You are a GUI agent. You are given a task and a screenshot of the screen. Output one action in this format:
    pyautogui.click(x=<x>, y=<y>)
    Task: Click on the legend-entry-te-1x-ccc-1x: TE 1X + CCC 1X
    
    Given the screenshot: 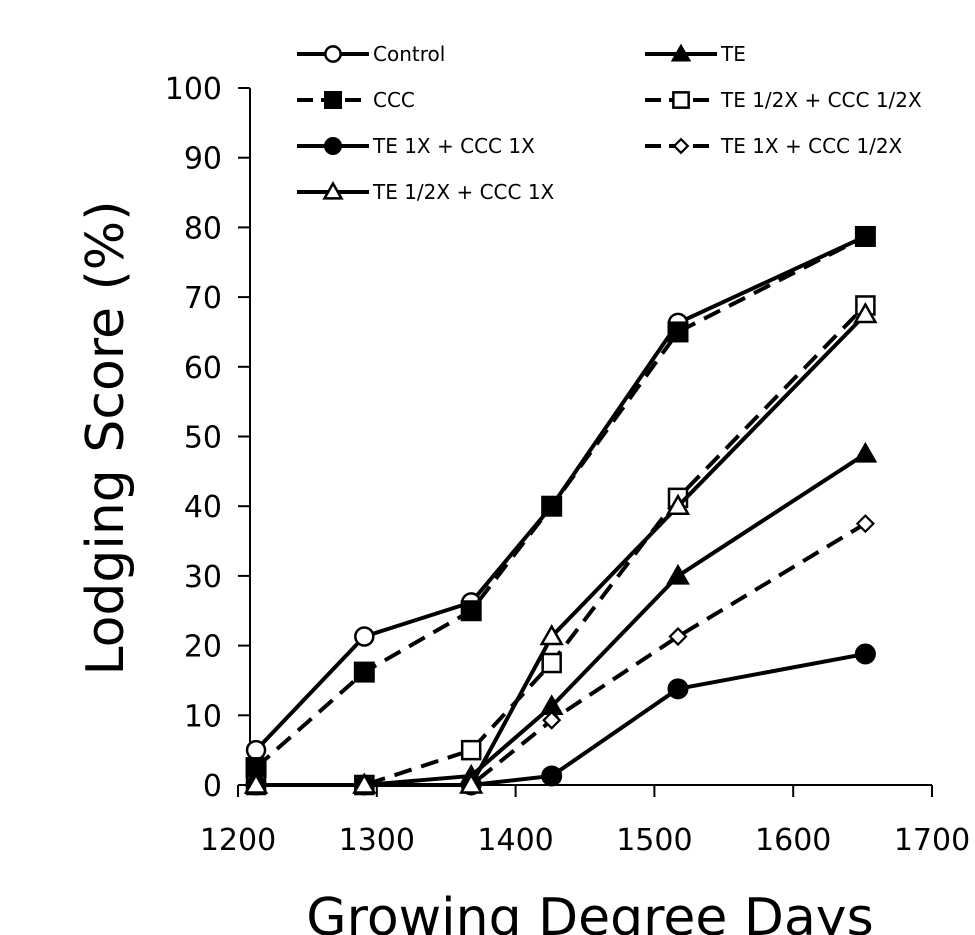 What is the action you would take?
    pyautogui.click(x=416, y=146)
    